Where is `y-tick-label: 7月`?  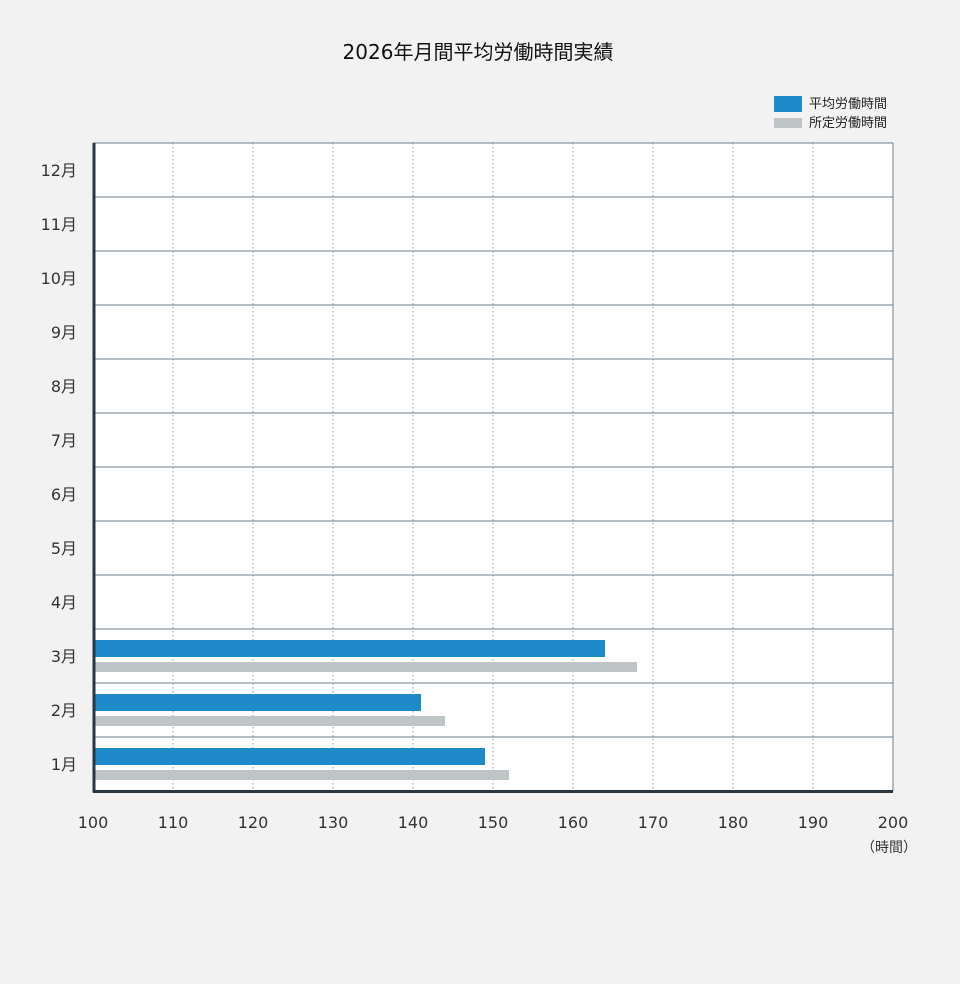 y-tick-label: 7月 is located at coordinates (64, 440).